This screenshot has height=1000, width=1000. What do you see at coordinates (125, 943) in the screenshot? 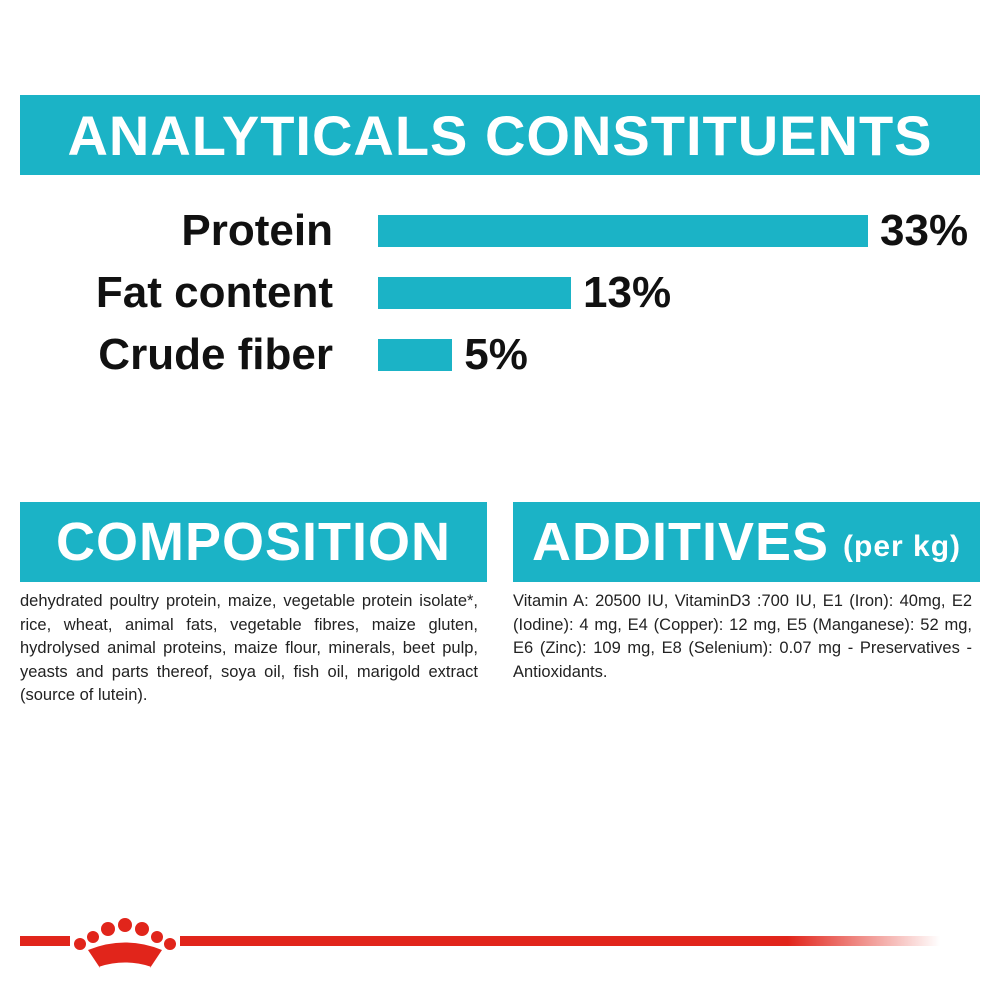
I see `crown-logo` at bounding box center [125, 943].